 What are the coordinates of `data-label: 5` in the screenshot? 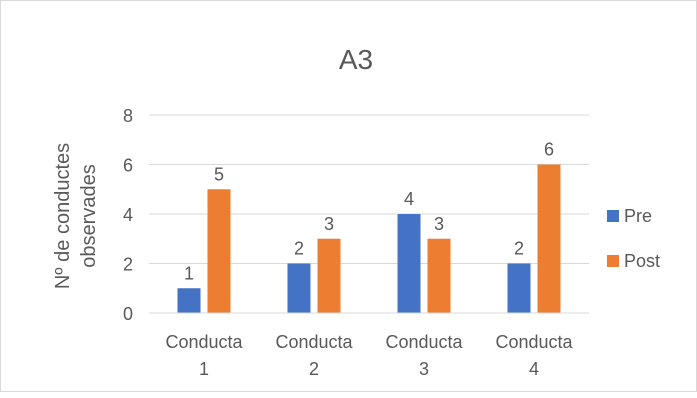 It's located at (219, 174).